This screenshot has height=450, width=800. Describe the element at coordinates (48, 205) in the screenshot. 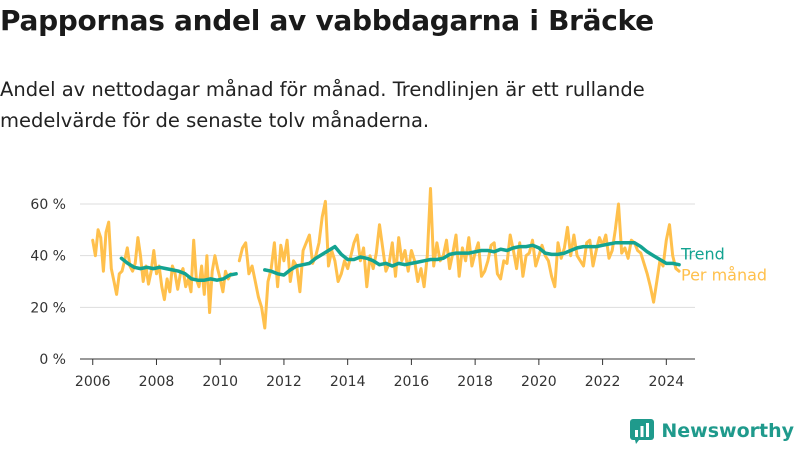

I see `y-tick-label: 60 %` at that location.